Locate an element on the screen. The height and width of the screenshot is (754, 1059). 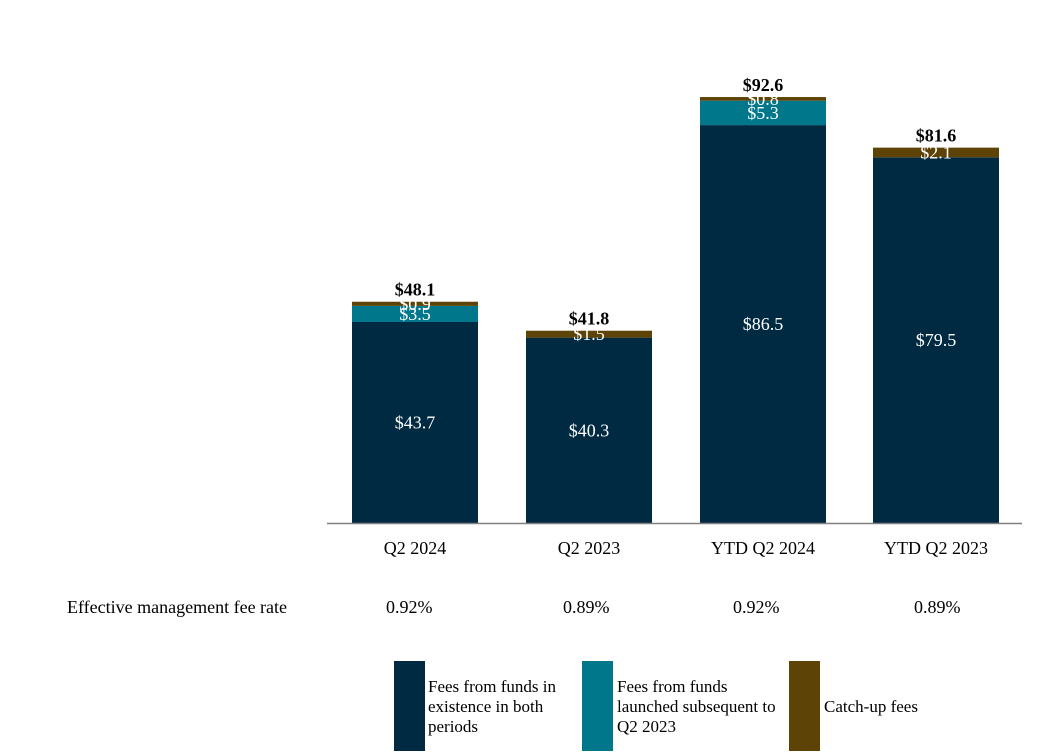
data-label-ytd-q2-2024-series-1: $5.3 is located at coordinates (763, 113).